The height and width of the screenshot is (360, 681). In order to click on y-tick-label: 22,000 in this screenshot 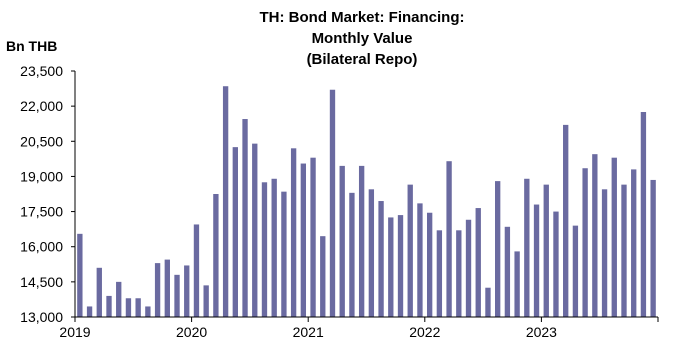, I will do `click(41, 106)`.